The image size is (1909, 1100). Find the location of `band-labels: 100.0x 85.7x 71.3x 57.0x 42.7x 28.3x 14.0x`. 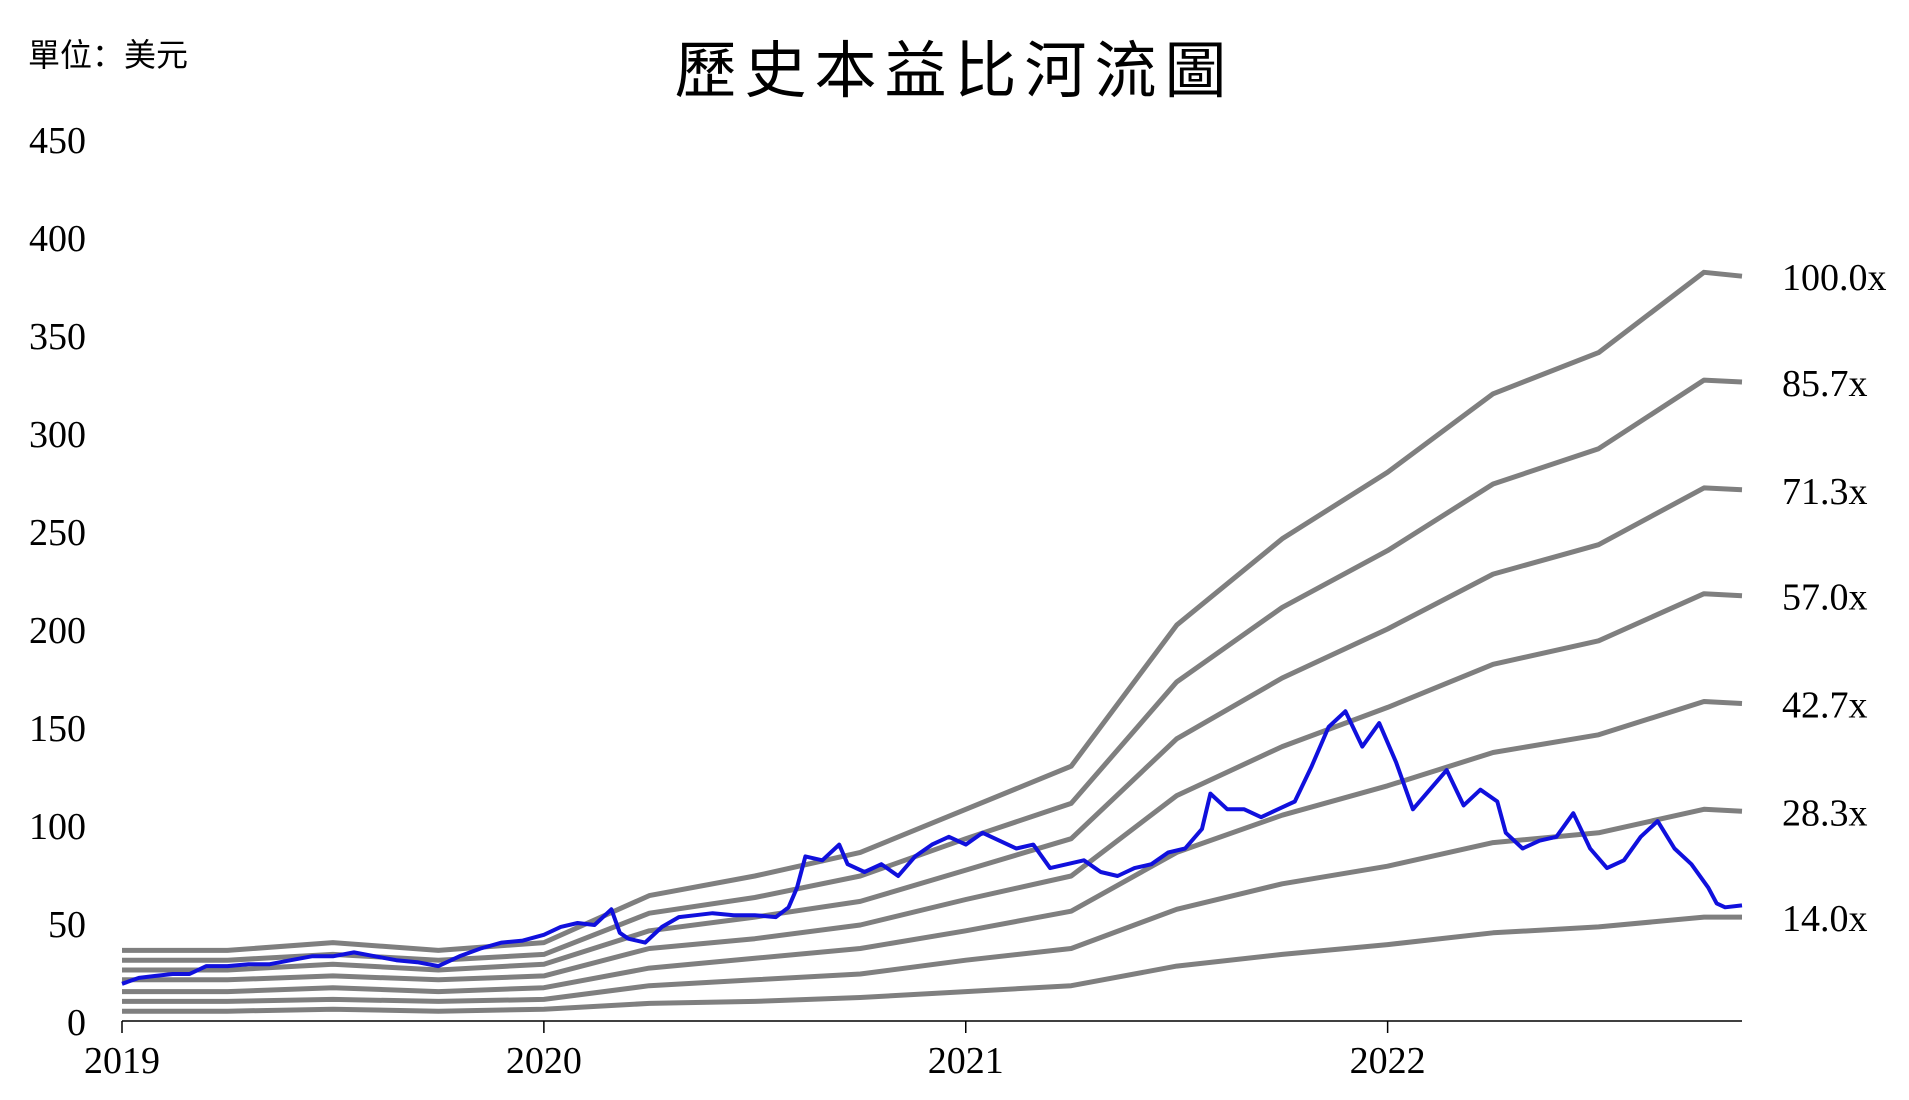

band-labels: 100.0x 85.7x 71.3x 57.0x 42.7x 28.3x 14.0x is located at coordinates (1834, 598).